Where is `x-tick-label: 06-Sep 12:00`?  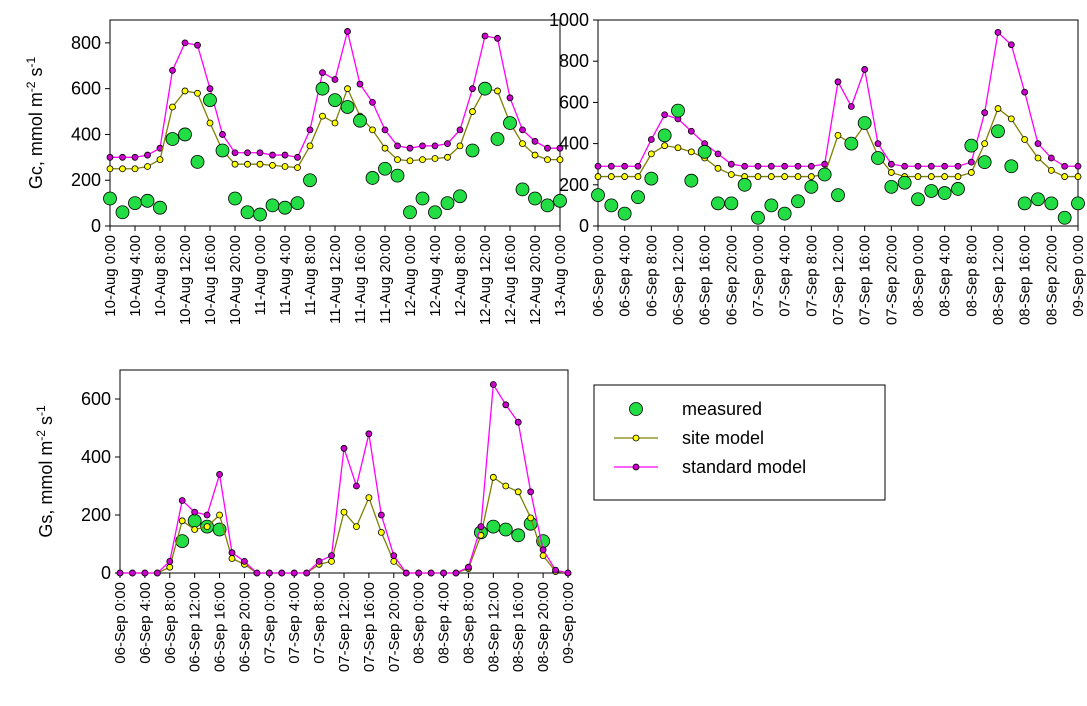 x-tick-label: 06-Sep 12:00 is located at coordinates (195, 627).